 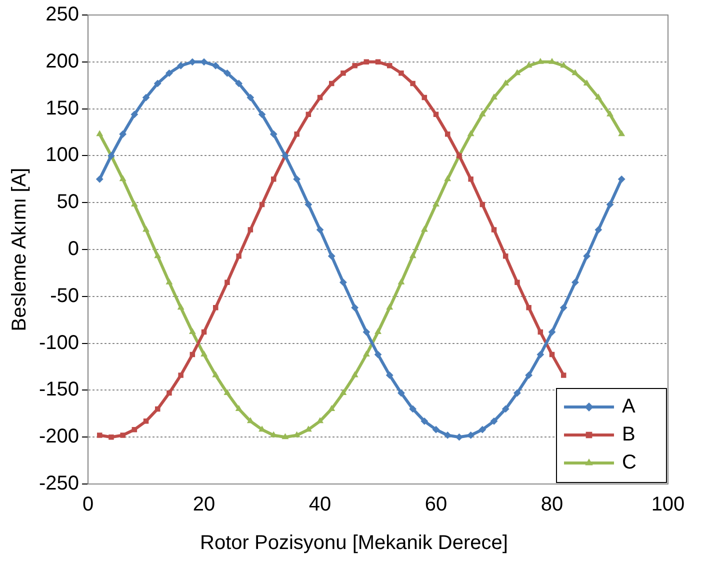 I want to click on y-tick-label: 0, so click(x=74, y=249).